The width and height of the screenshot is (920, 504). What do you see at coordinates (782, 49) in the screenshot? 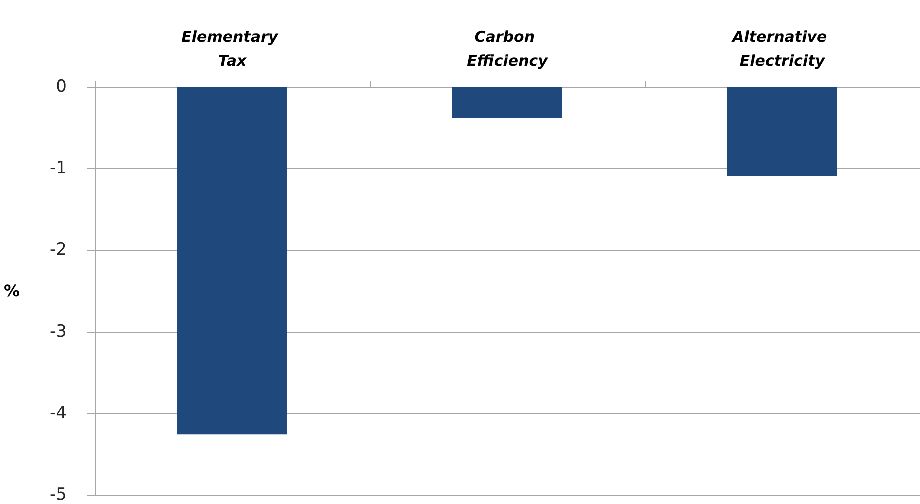
I see `x-tick-label: Alternative Electricity` at bounding box center [782, 49].